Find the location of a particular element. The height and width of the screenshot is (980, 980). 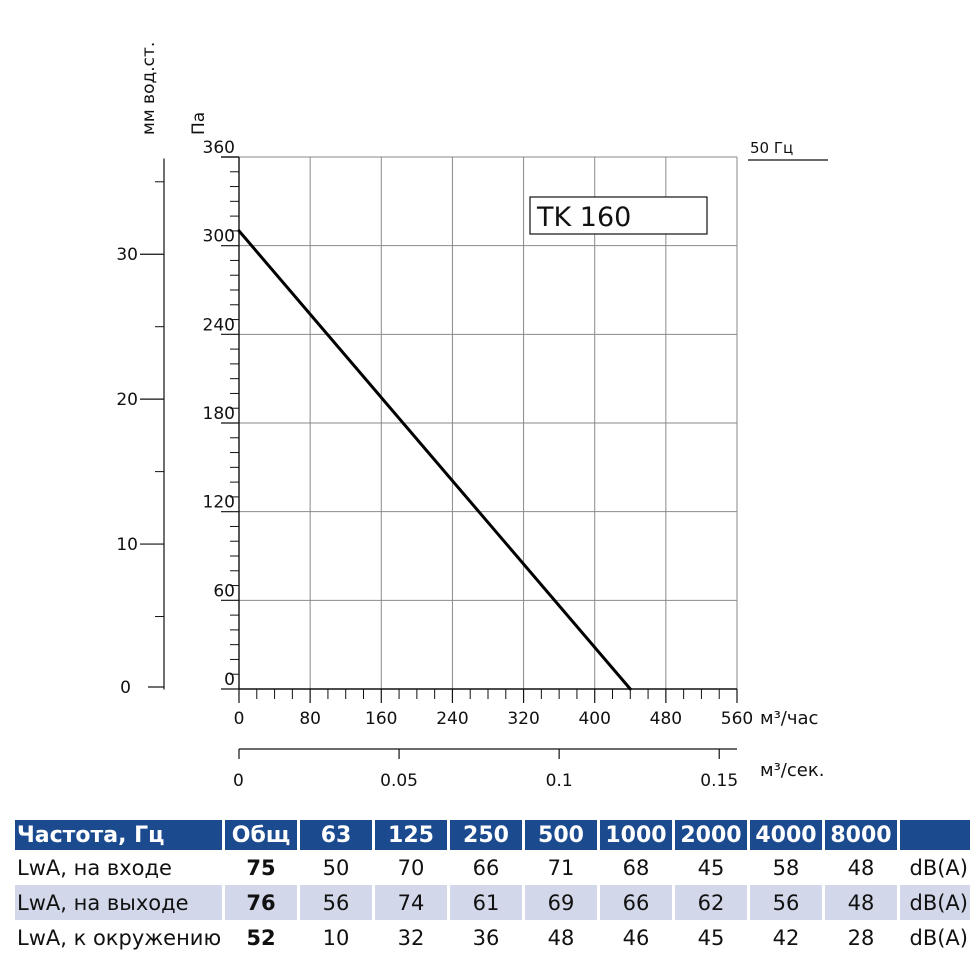

cell-125: 70 is located at coordinates (411, 867).